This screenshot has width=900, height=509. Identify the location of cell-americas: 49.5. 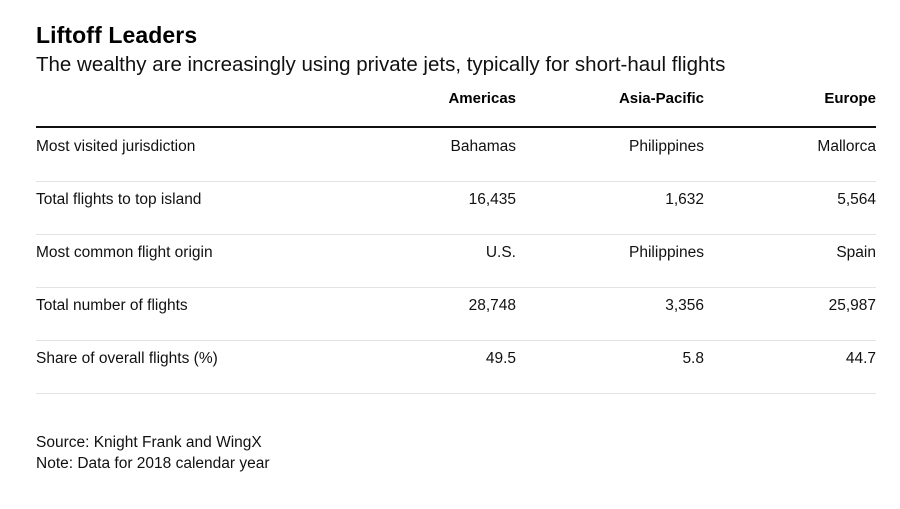
(500, 358).